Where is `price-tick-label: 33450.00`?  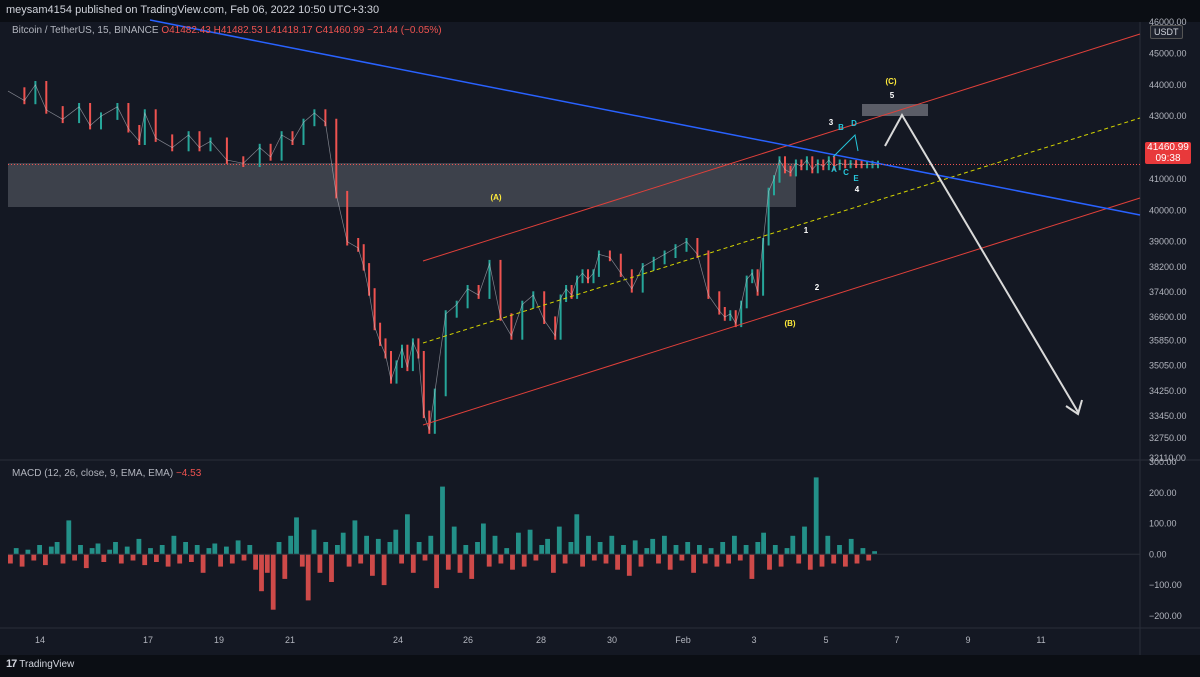 price-tick-label: 33450.00 is located at coordinates (1168, 416).